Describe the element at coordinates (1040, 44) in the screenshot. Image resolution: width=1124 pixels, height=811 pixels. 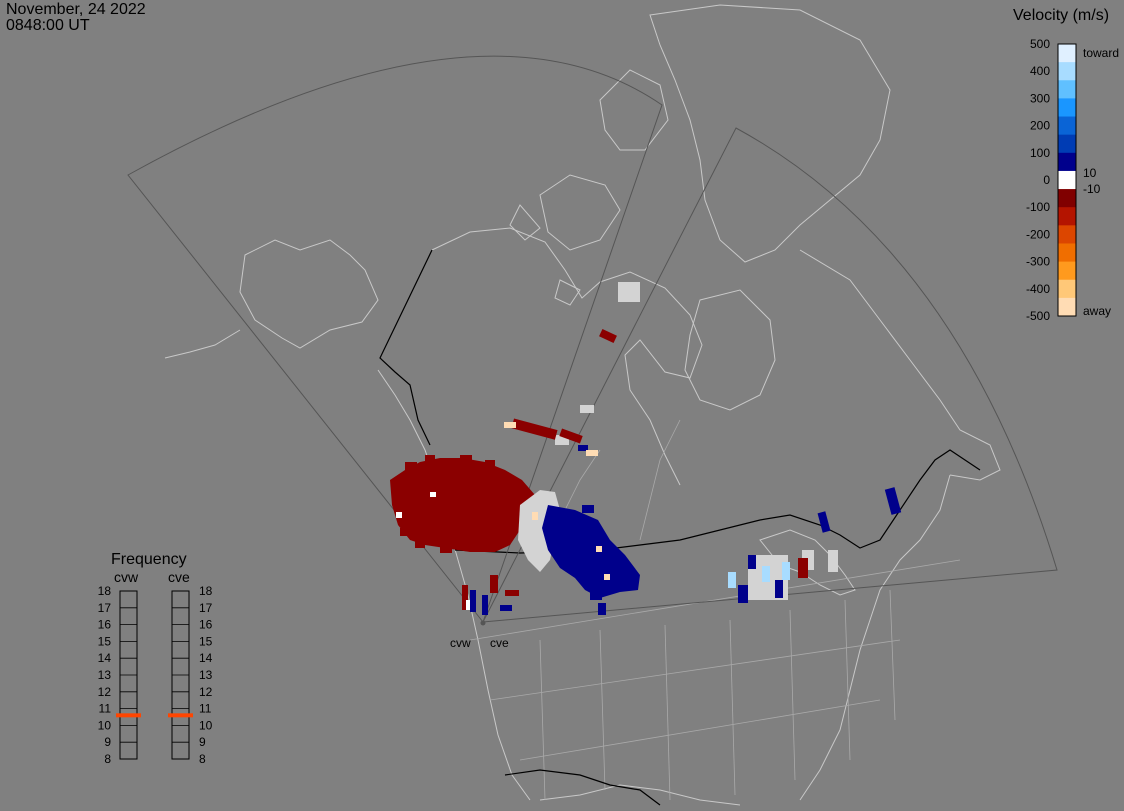
I see `velocity-tick-label: 500` at that location.